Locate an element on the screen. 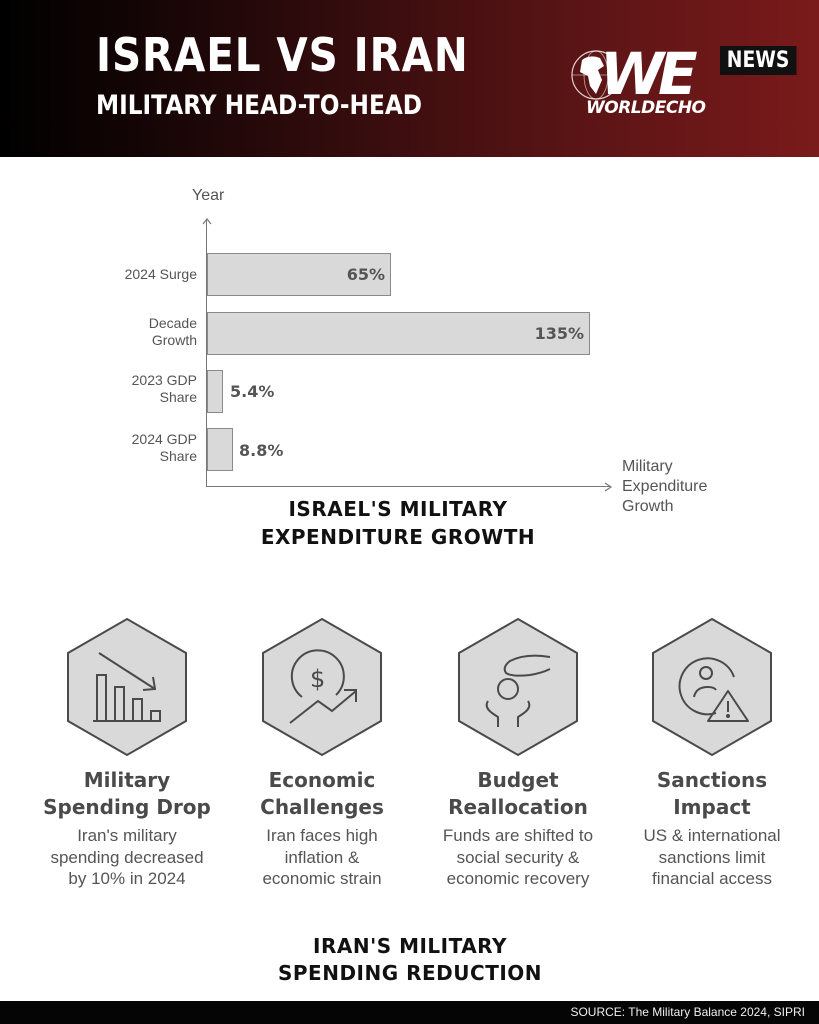 The image size is (819, 1024). card-title: Budget Reallocation is located at coordinates (518, 793).